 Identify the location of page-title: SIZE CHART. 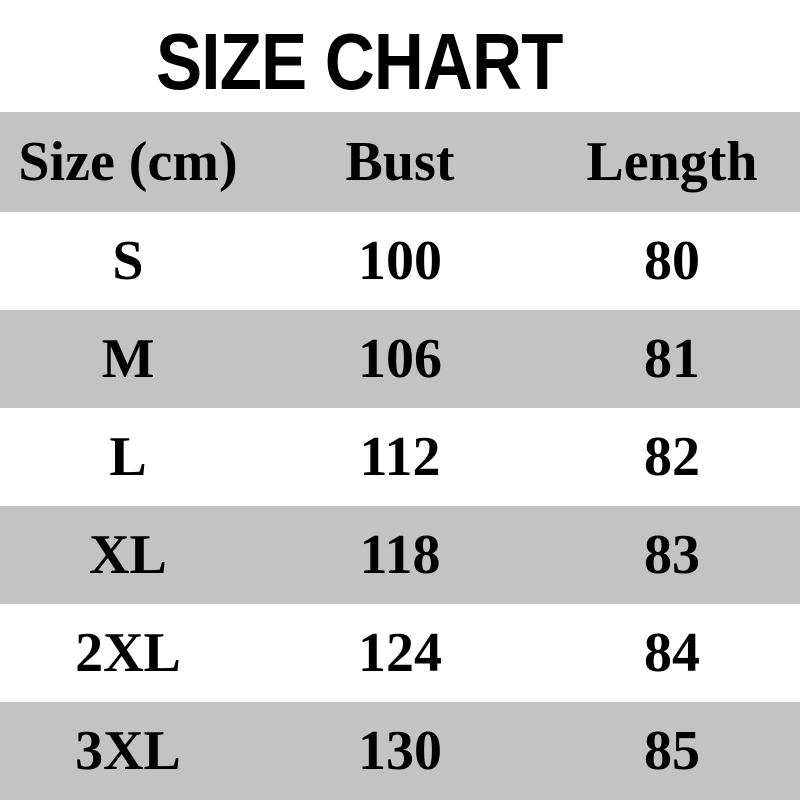
(359, 61).